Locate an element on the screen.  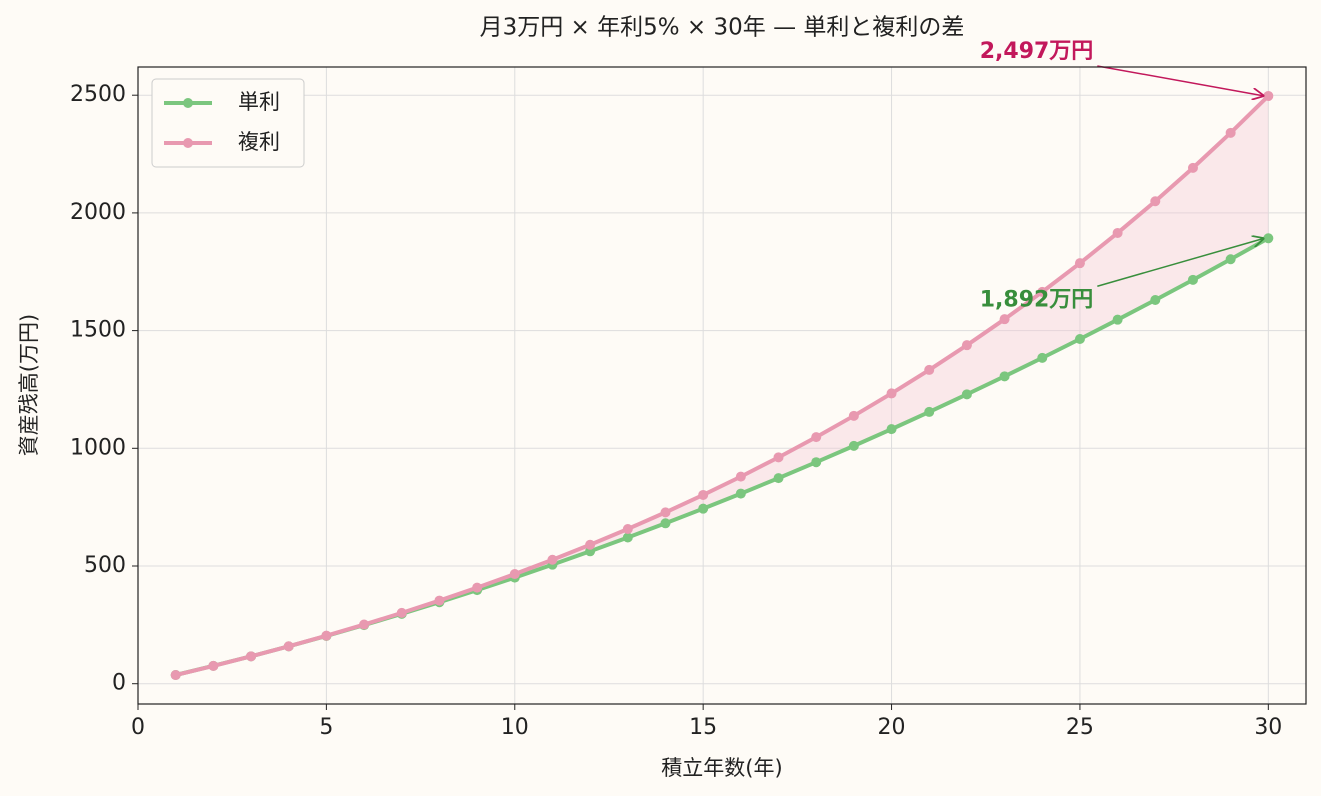
x-tick-label: 0 is located at coordinates (138, 727).